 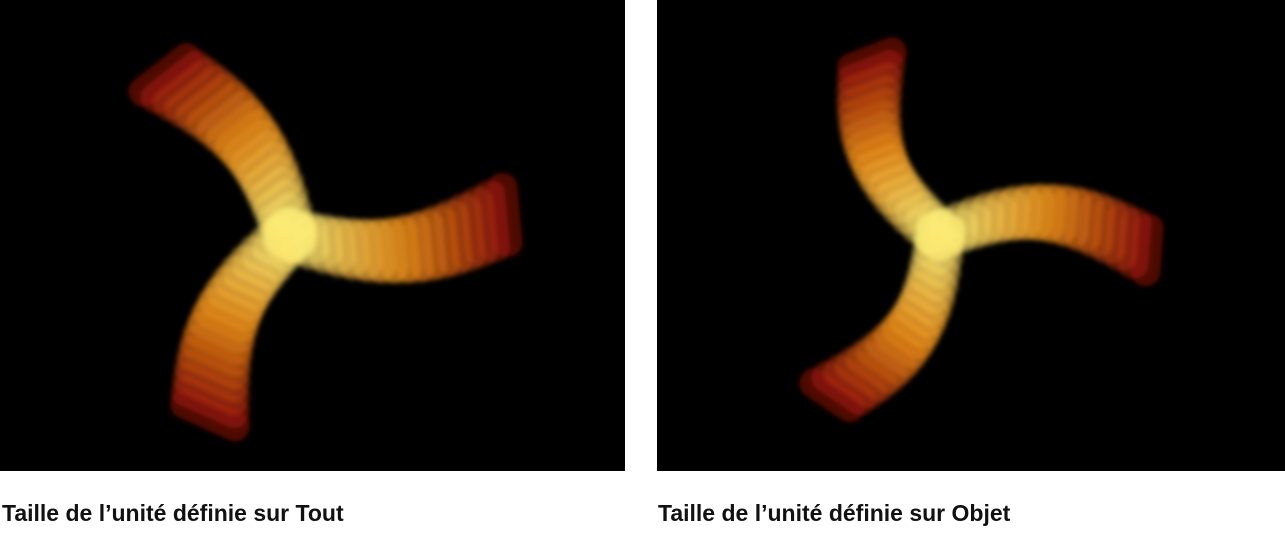 What do you see at coordinates (834, 513) in the screenshot?
I see `caption-object: Taille de l’unité définie sur Objet` at bounding box center [834, 513].